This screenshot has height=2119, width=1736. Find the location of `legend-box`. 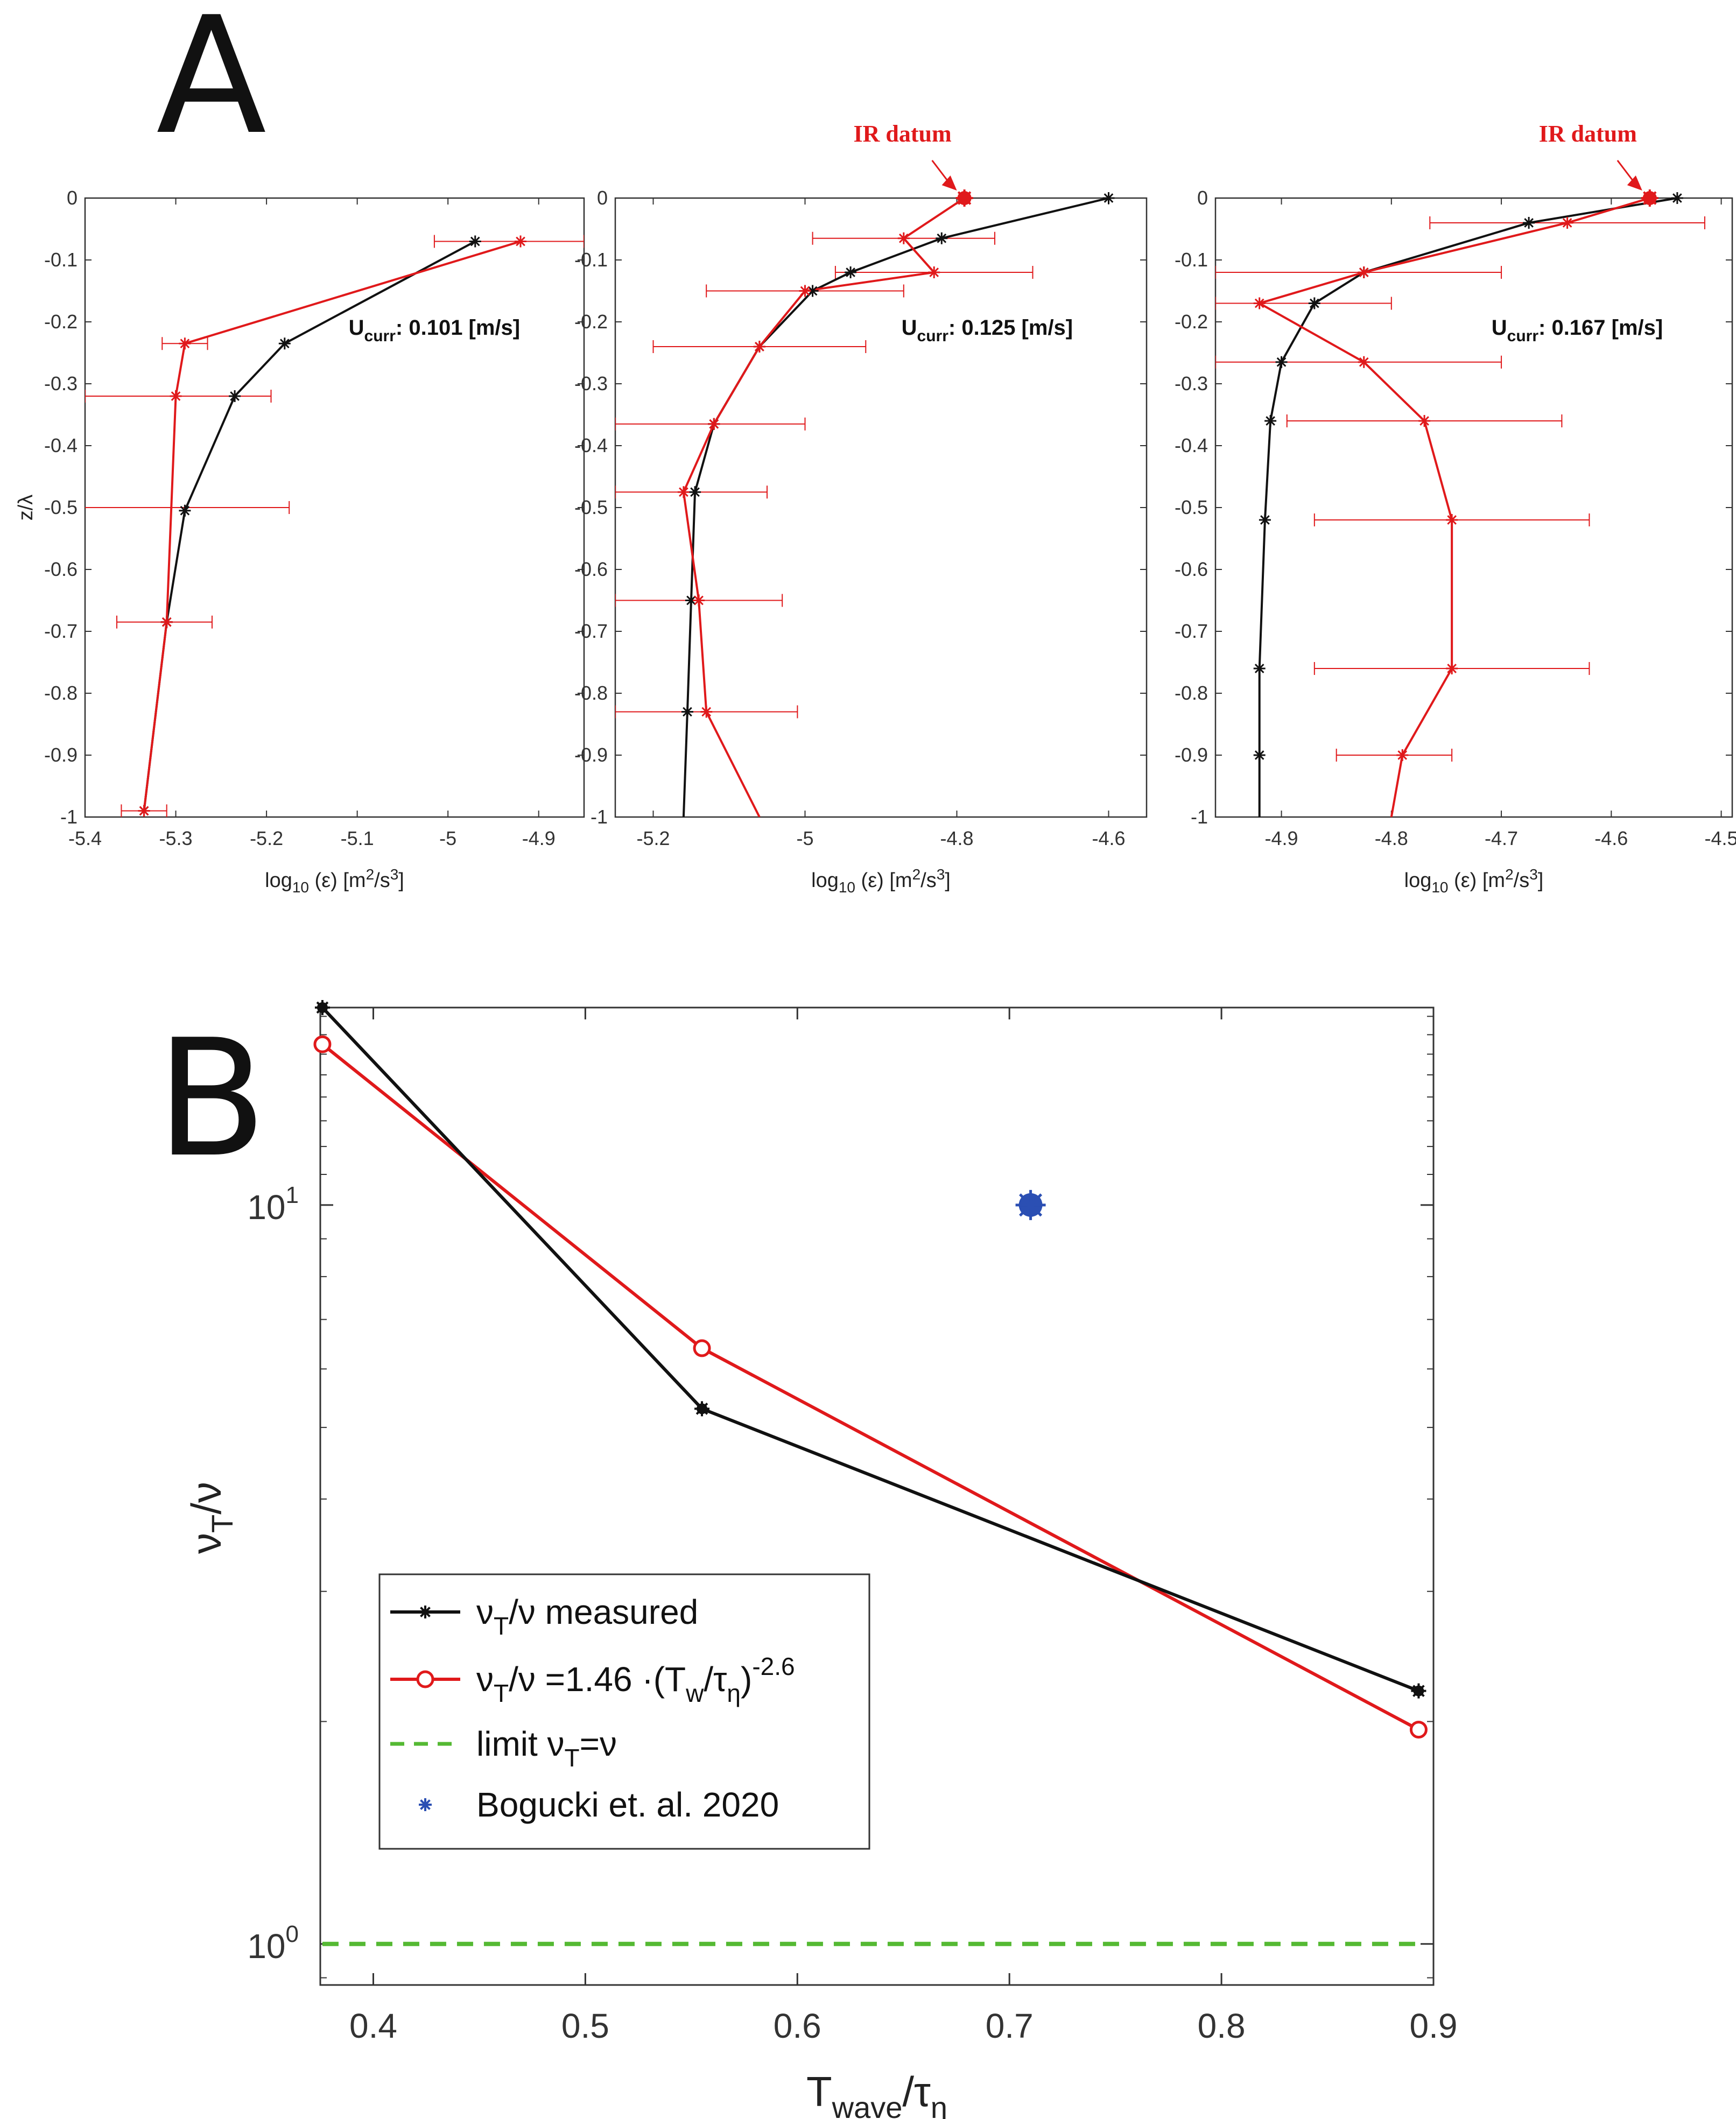

legend-box is located at coordinates (624, 1711).